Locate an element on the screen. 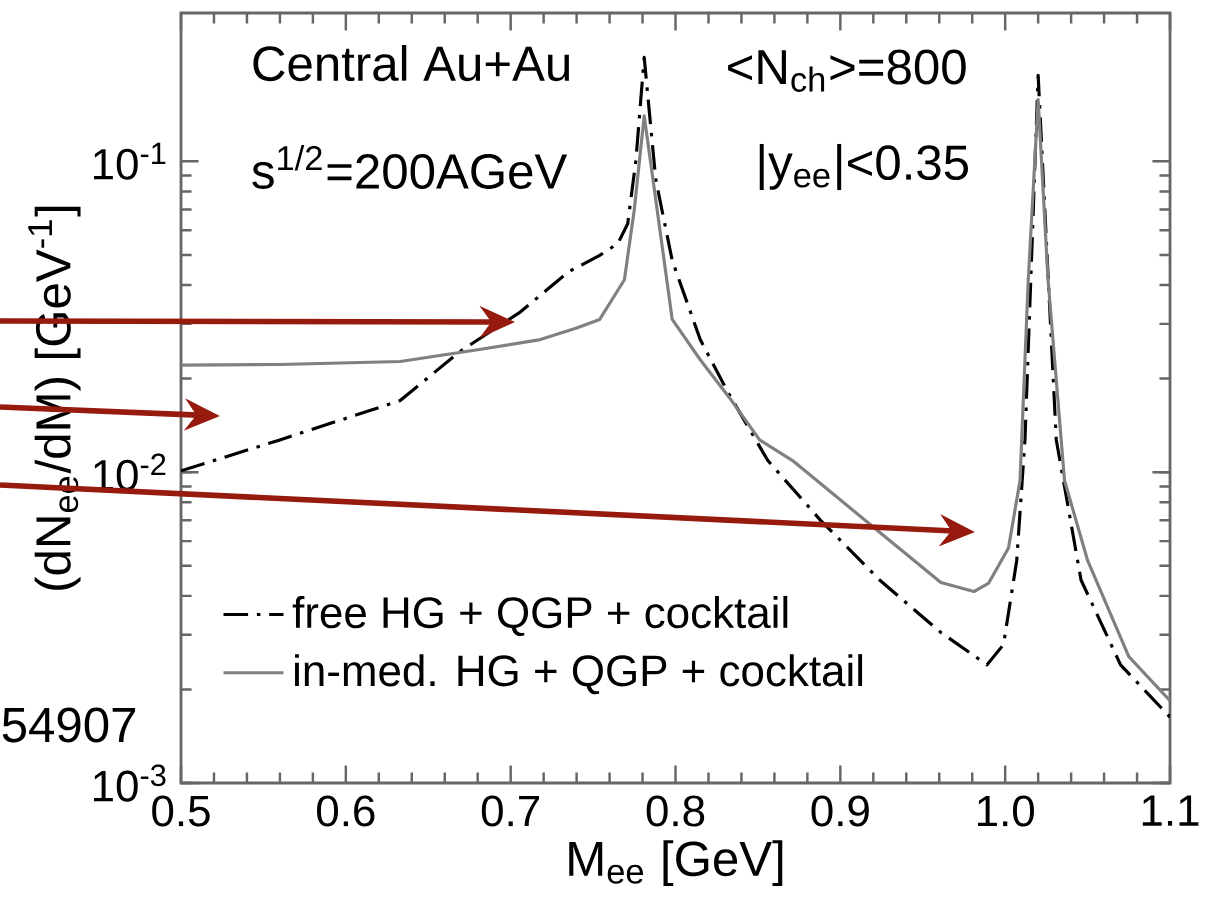 This screenshot has height=900, width=1225. annotation: |y$_{ee}$|<0.35 is located at coordinates (864, 167).